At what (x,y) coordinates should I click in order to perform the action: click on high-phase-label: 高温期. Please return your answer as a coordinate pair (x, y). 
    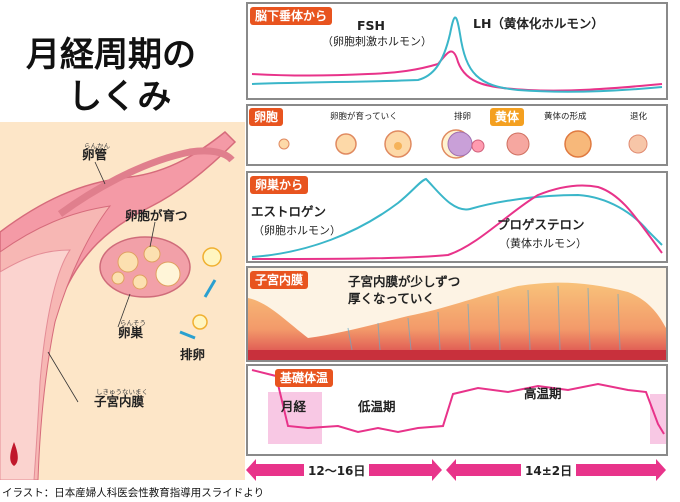
    Looking at the image, I should click on (543, 393).